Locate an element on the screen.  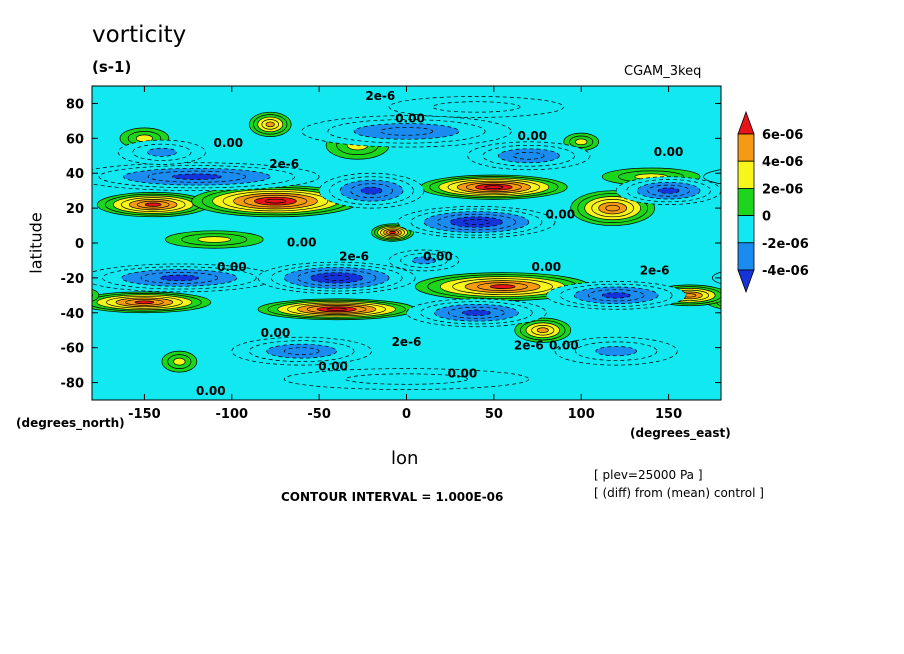
x-tick-label-2: -50 is located at coordinates (319, 414).